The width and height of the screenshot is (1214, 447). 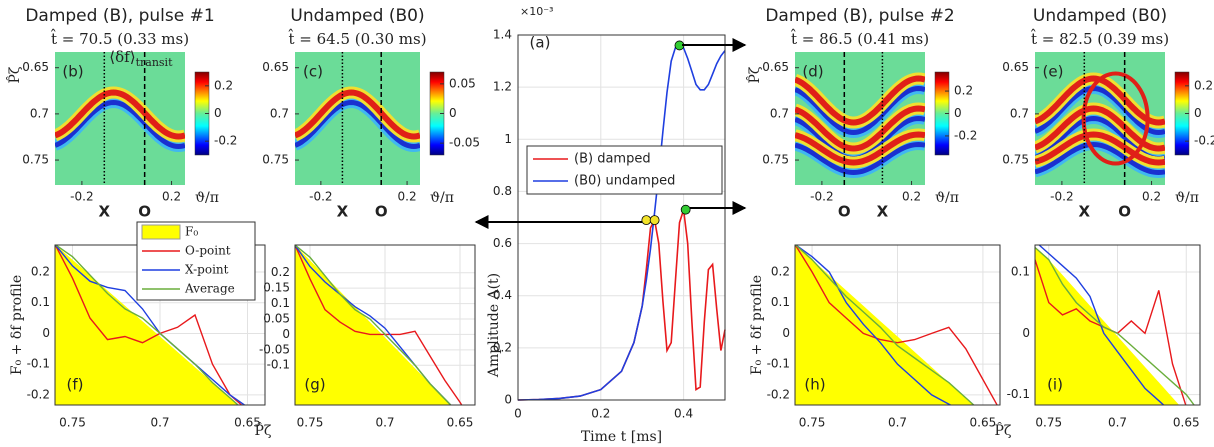 I want to click on y-tick-label: 0.8, so click(x=502, y=191).